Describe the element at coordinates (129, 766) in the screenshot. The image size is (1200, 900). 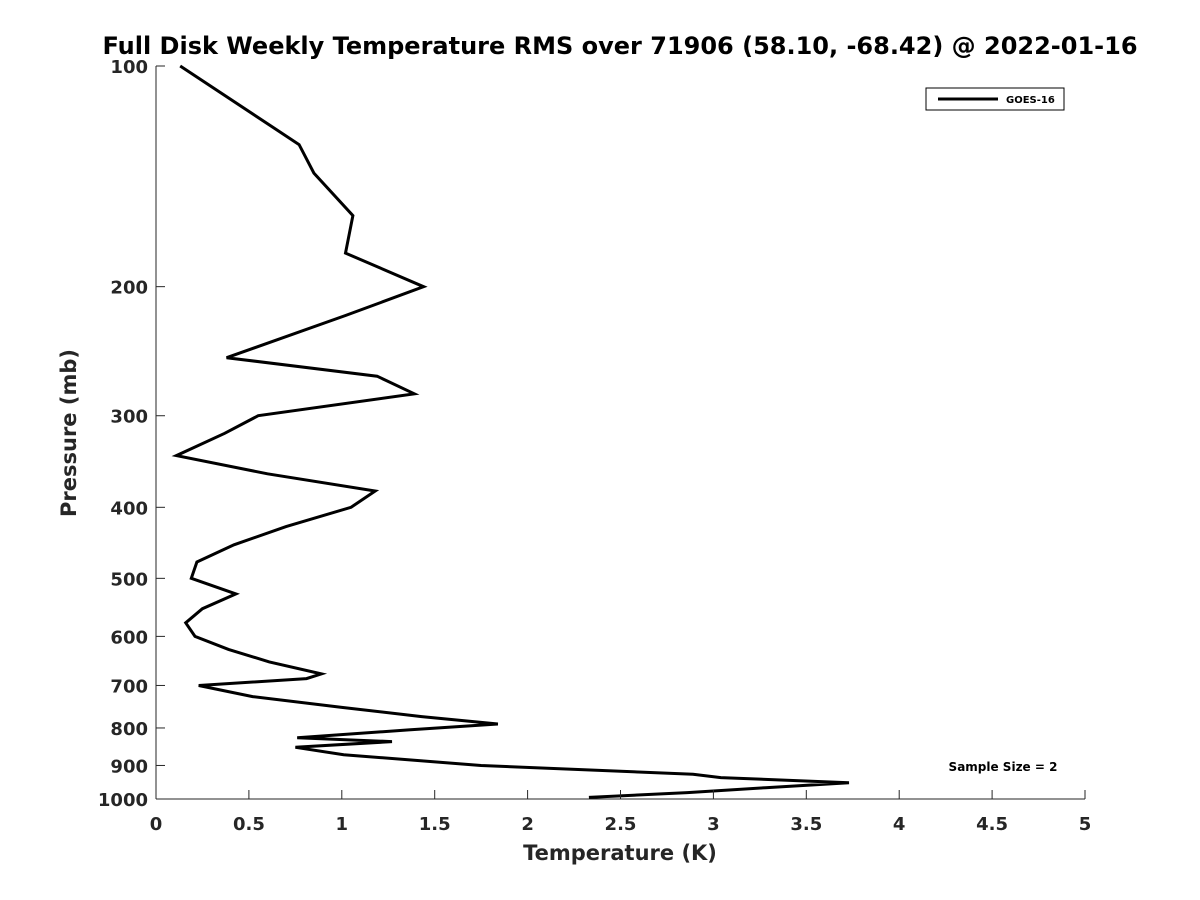
I see `y-tick-label: 900` at that location.